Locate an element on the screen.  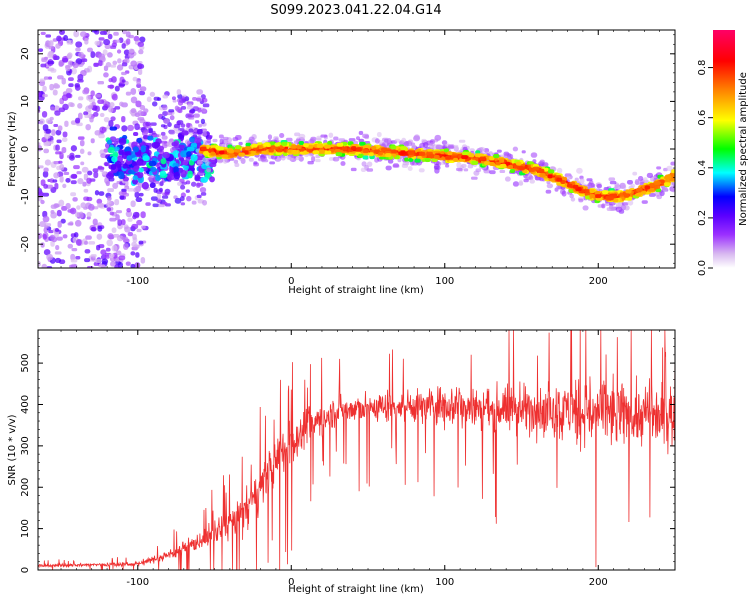
spectrogram-y-label: Frequency (Hz) is located at coordinates (12, 149).